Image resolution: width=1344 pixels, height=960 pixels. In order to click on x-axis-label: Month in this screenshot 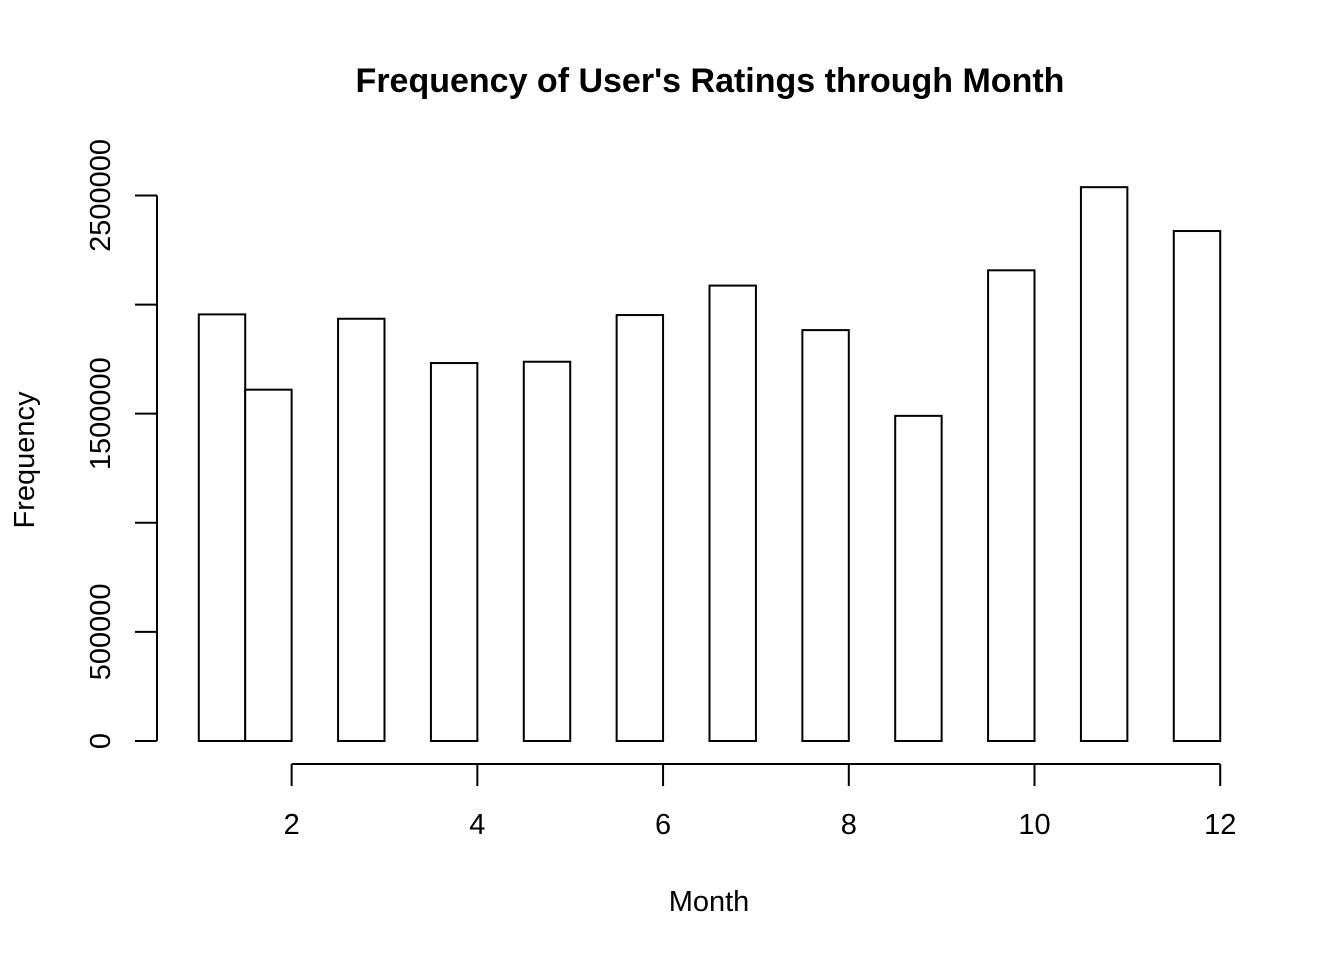, I will do `click(709, 902)`.